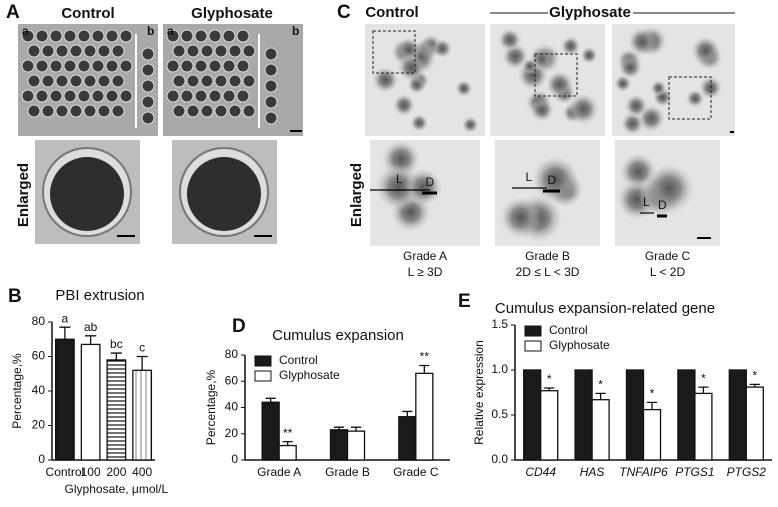 This screenshot has width=778, height=507. What do you see at coordinates (547, 256) in the screenshot?
I see `grade-name: Grade B` at bounding box center [547, 256].